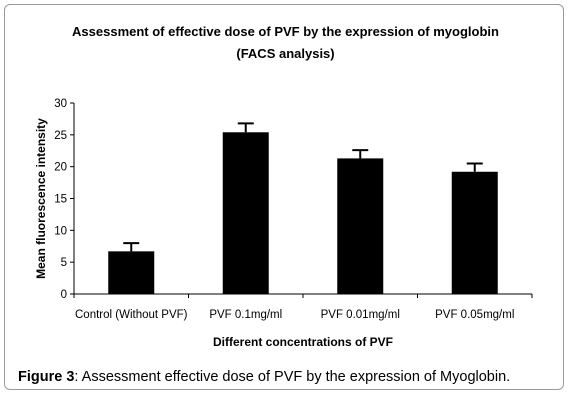 Image resolution: width=571 pixels, height=400 pixels. Describe the element at coordinates (64, 263) in the screenshot. I see `y-tick-label: 5` at that location.